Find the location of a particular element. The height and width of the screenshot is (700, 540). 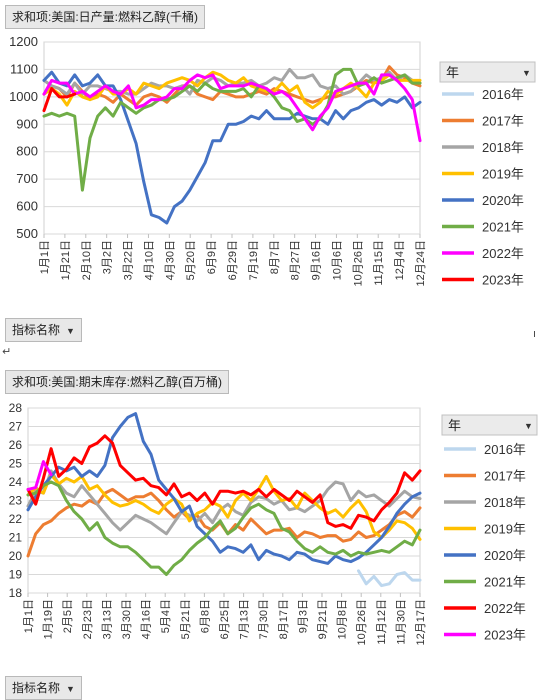

y-tick-label: 28 is located at coordinates (16, 408).